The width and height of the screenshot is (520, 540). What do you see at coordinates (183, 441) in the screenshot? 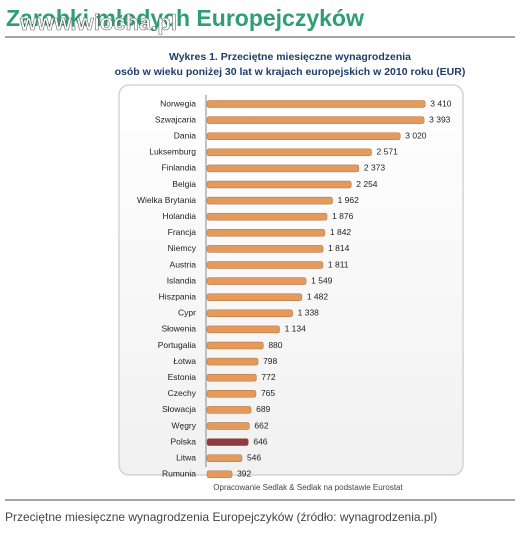
I see `category-label: Polska` at bounding box center [183, 441].